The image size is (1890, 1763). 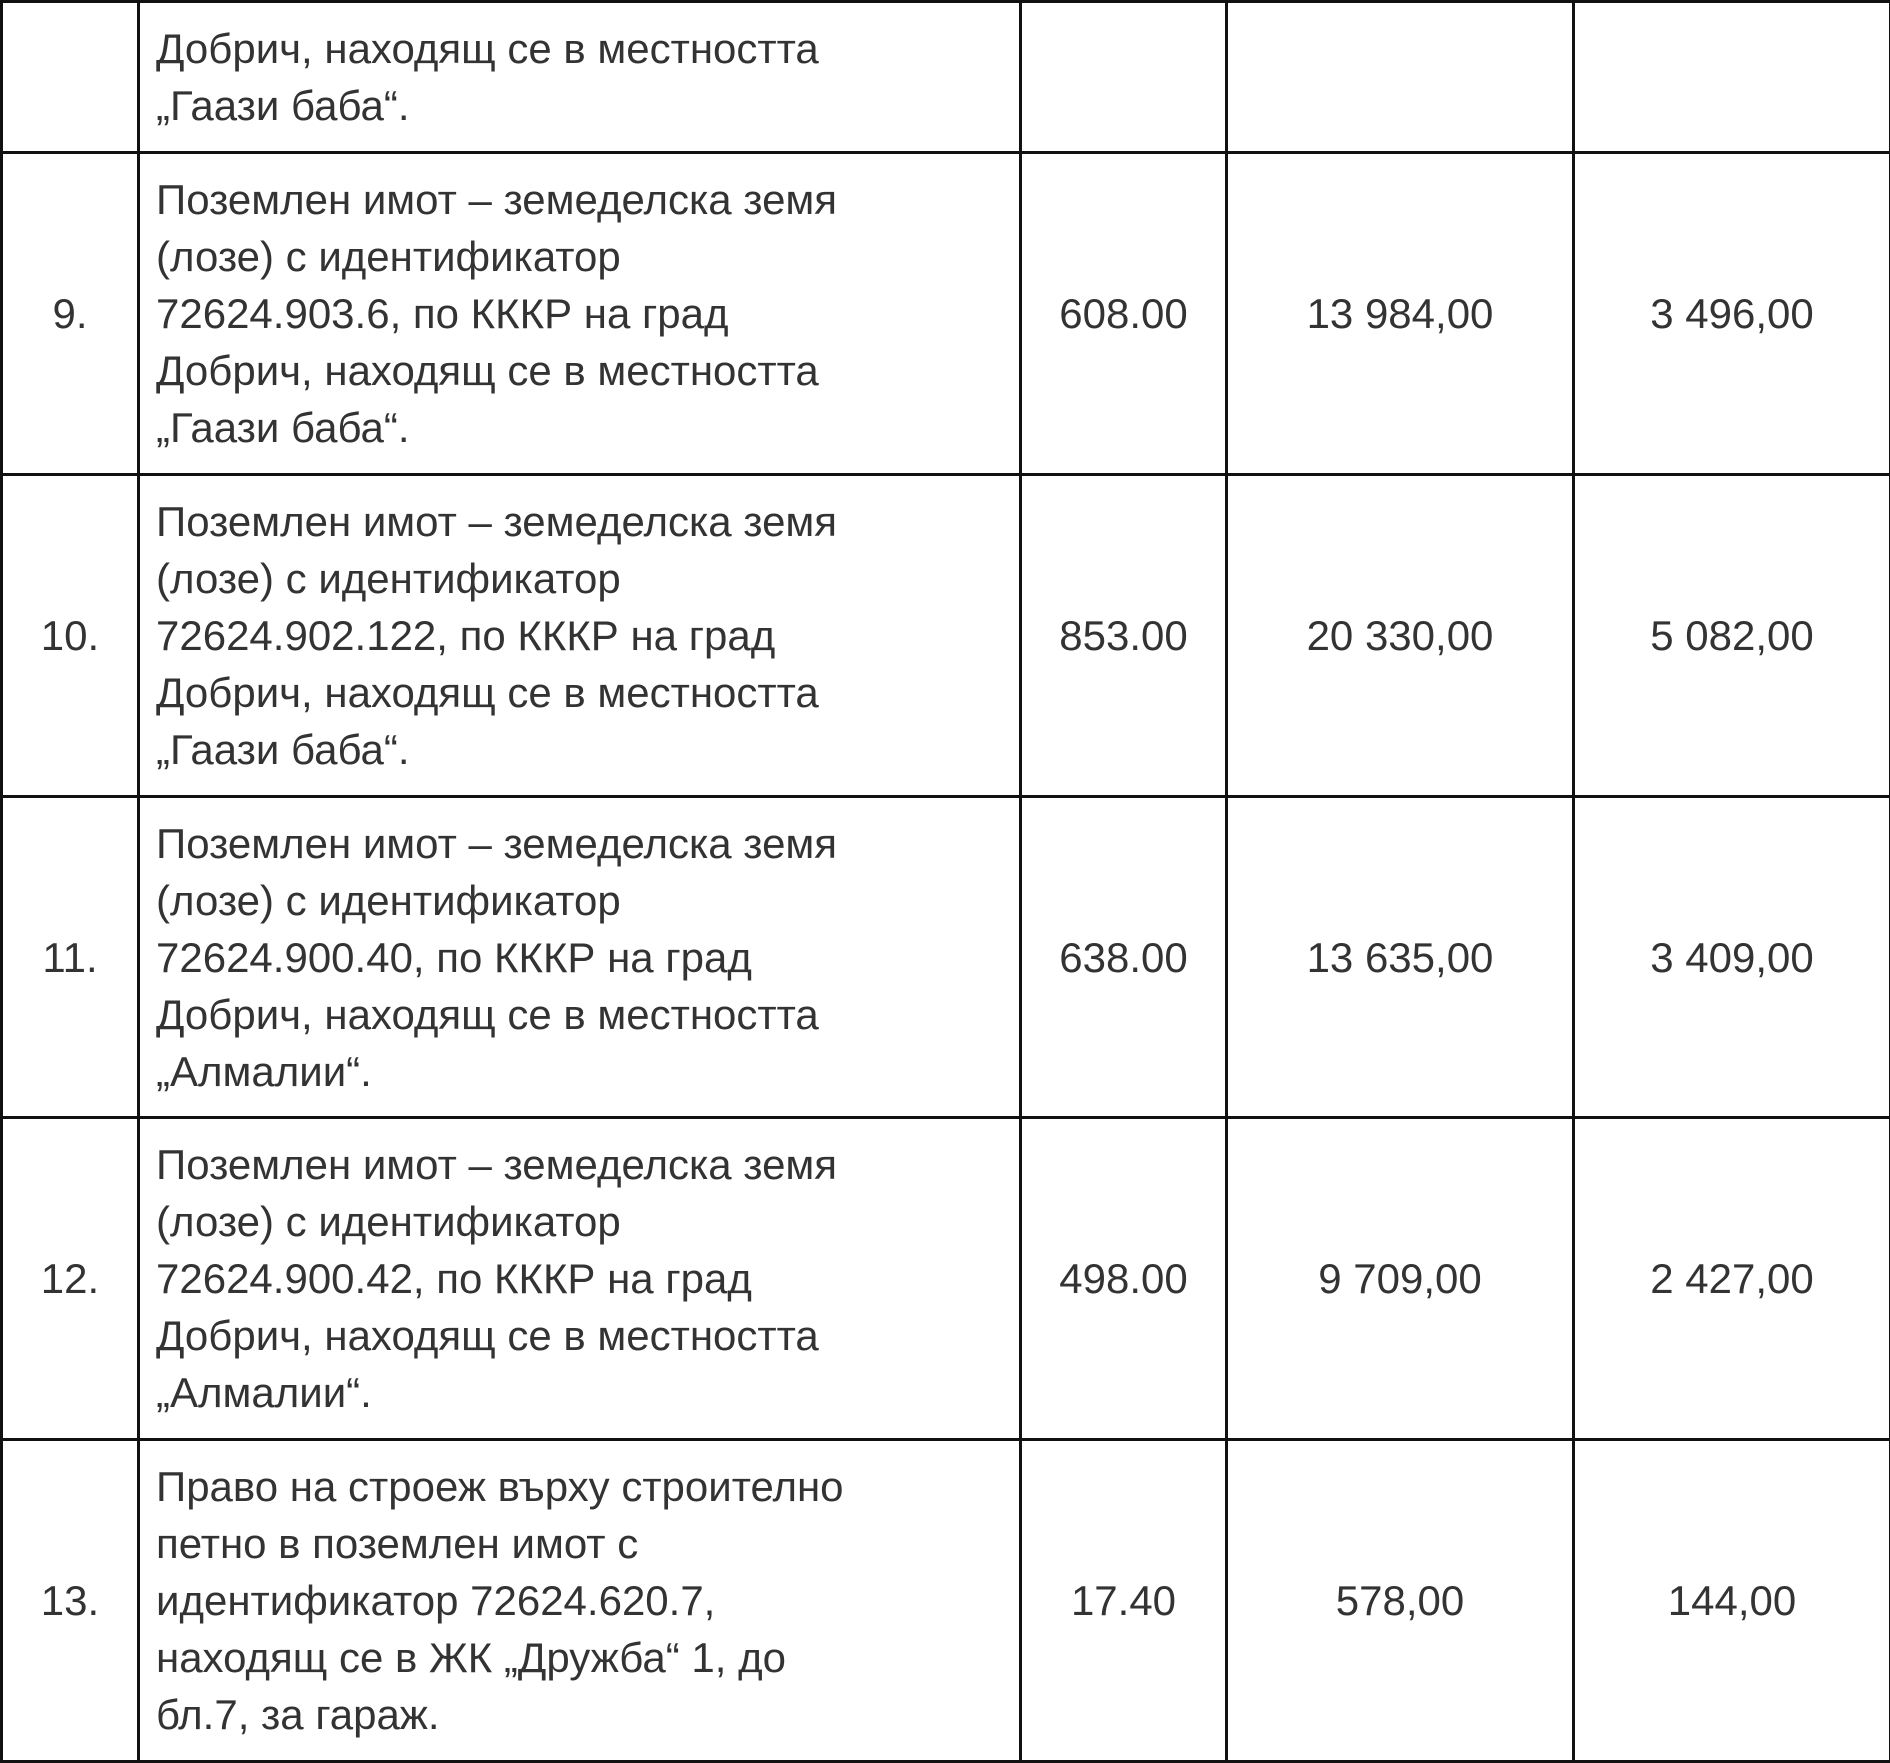 I want to click on price-cell: 5 082,00, so click(x=1732, y=636).